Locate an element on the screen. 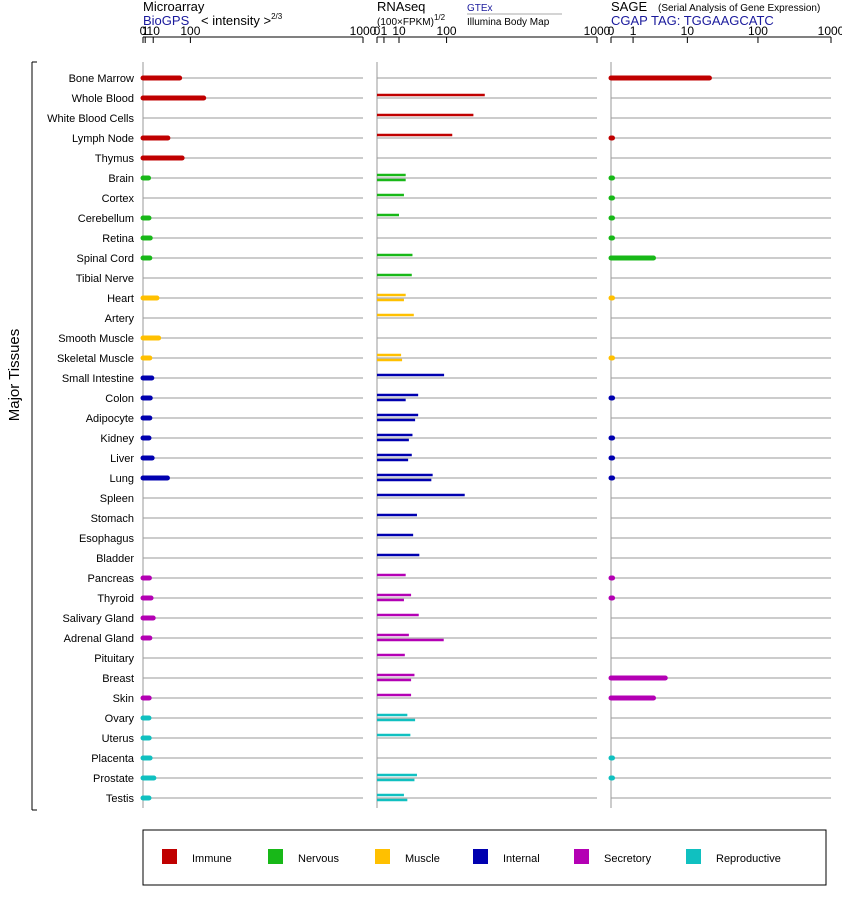 The image size is (842, 900). tissue-label: Liver is located at coordinates (122, 459).